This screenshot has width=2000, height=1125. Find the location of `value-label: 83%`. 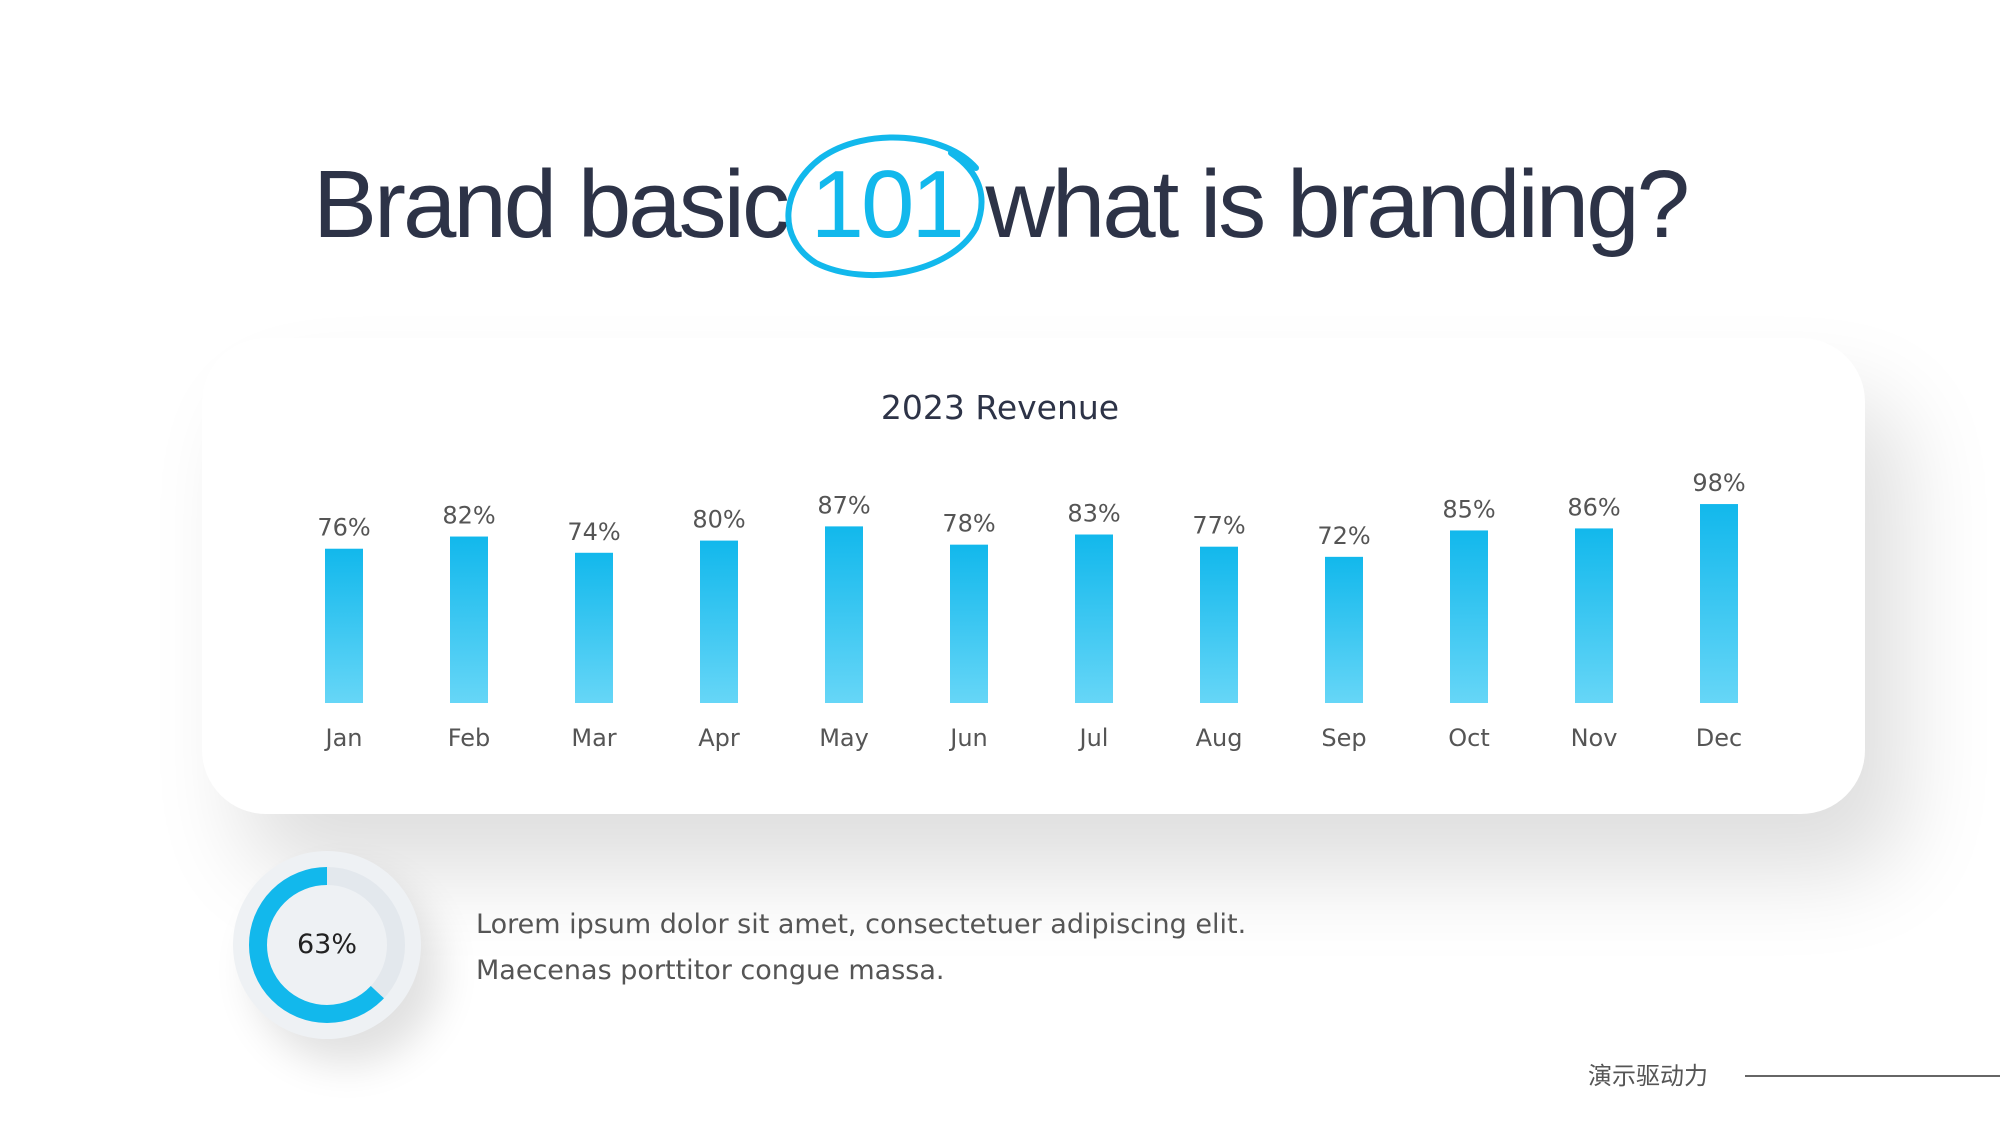

value-label: 83% is located at coordinates (1093, 514).